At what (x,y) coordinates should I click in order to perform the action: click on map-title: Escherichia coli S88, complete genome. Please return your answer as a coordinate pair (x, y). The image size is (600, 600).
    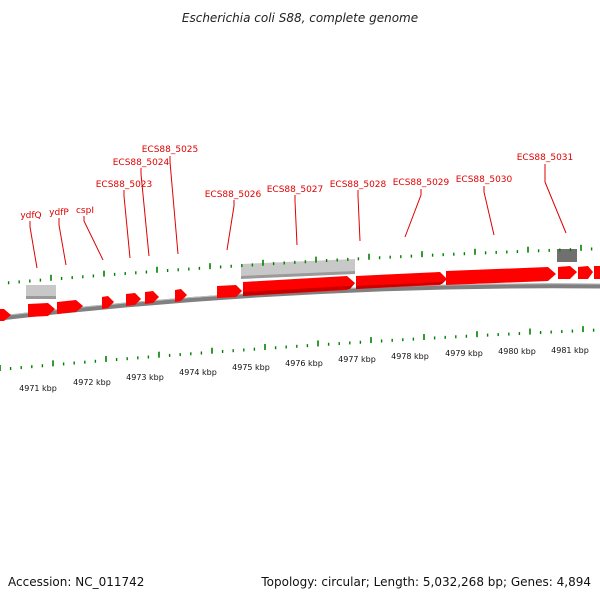
    Looking at the image, I should click on (300, 18).